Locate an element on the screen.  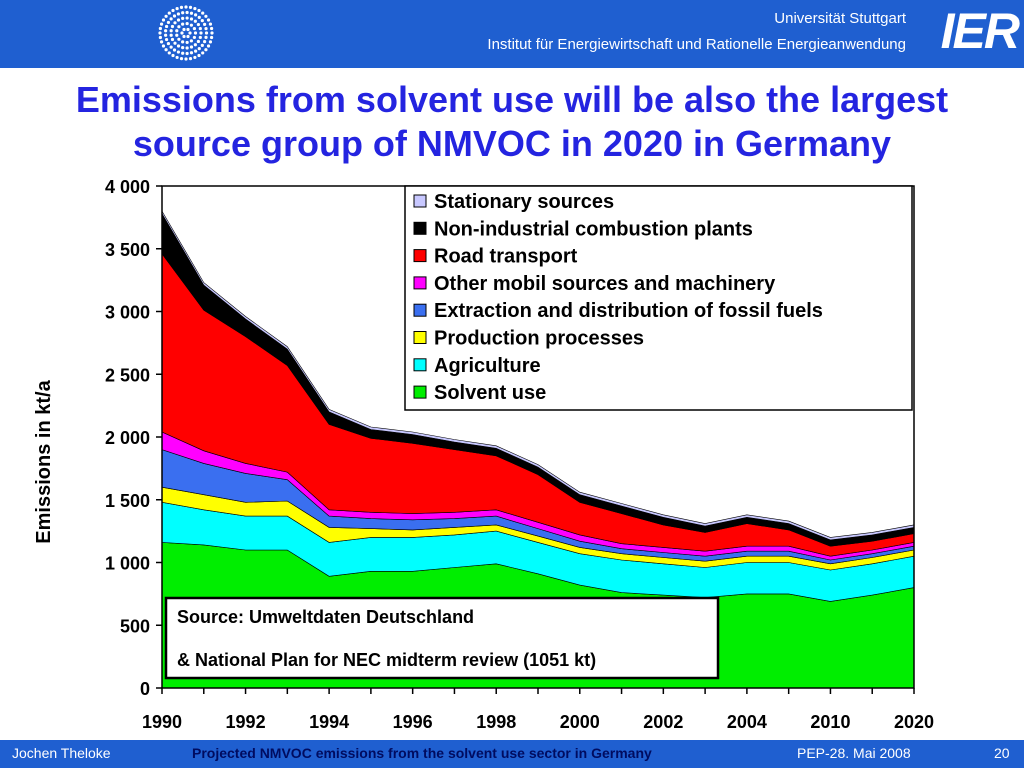
y-tick-label: 4 000 is located at coordinates (127, 187).